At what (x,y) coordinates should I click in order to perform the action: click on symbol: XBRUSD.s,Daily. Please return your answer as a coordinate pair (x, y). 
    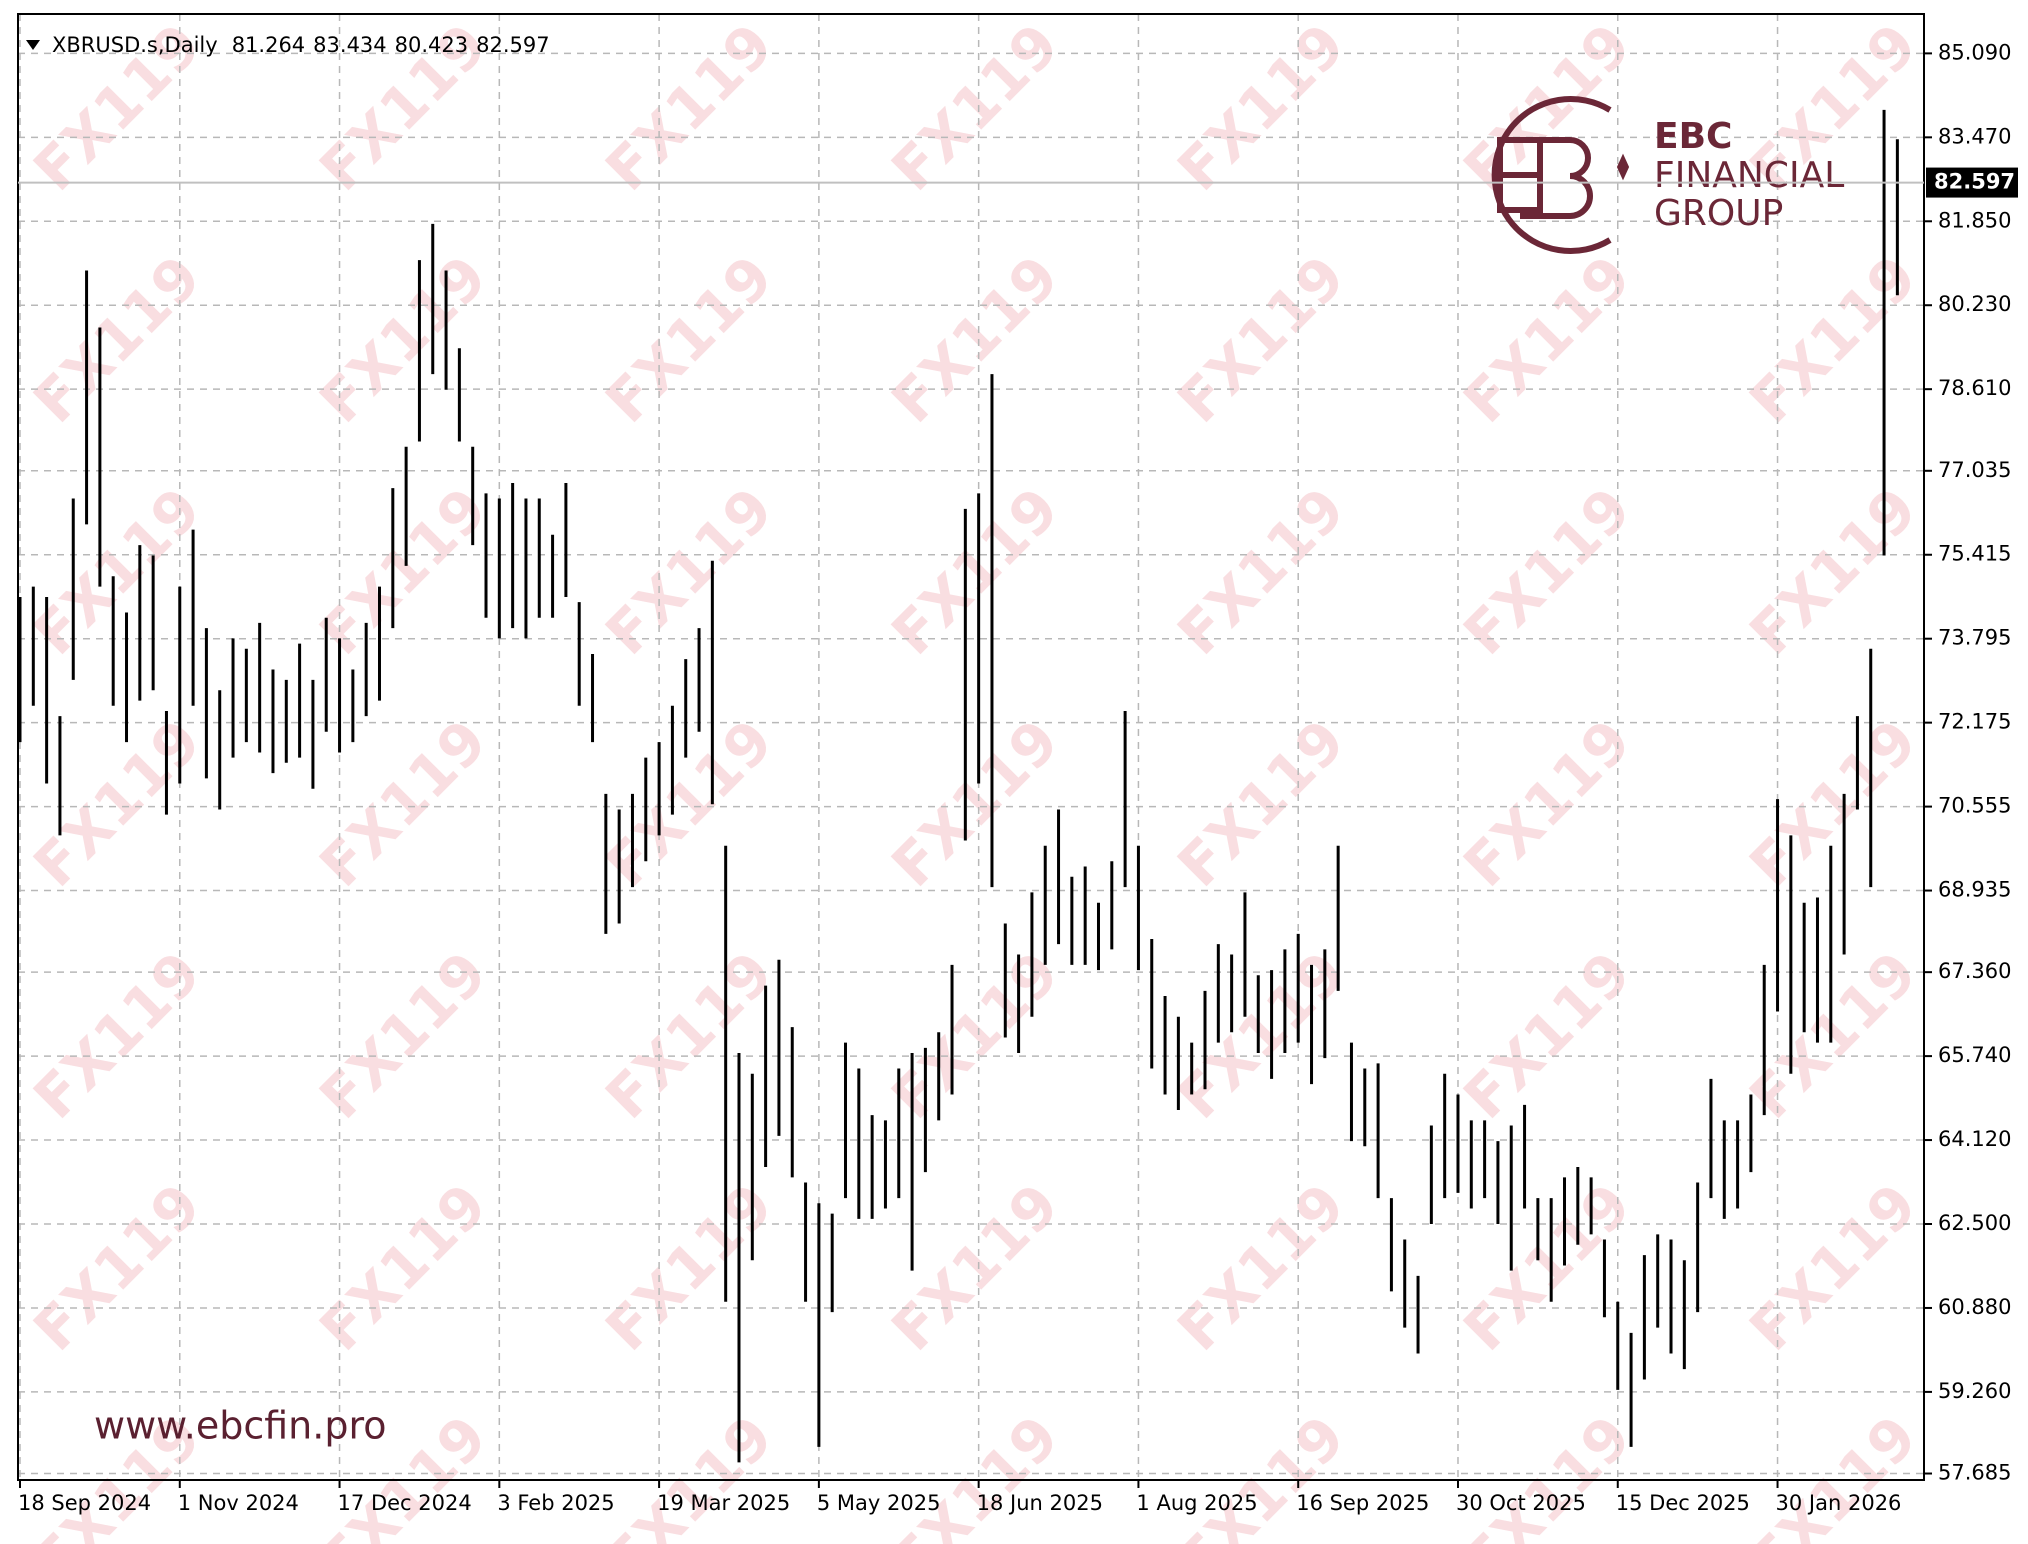
    Looking at the image, I should click on (135, 45).